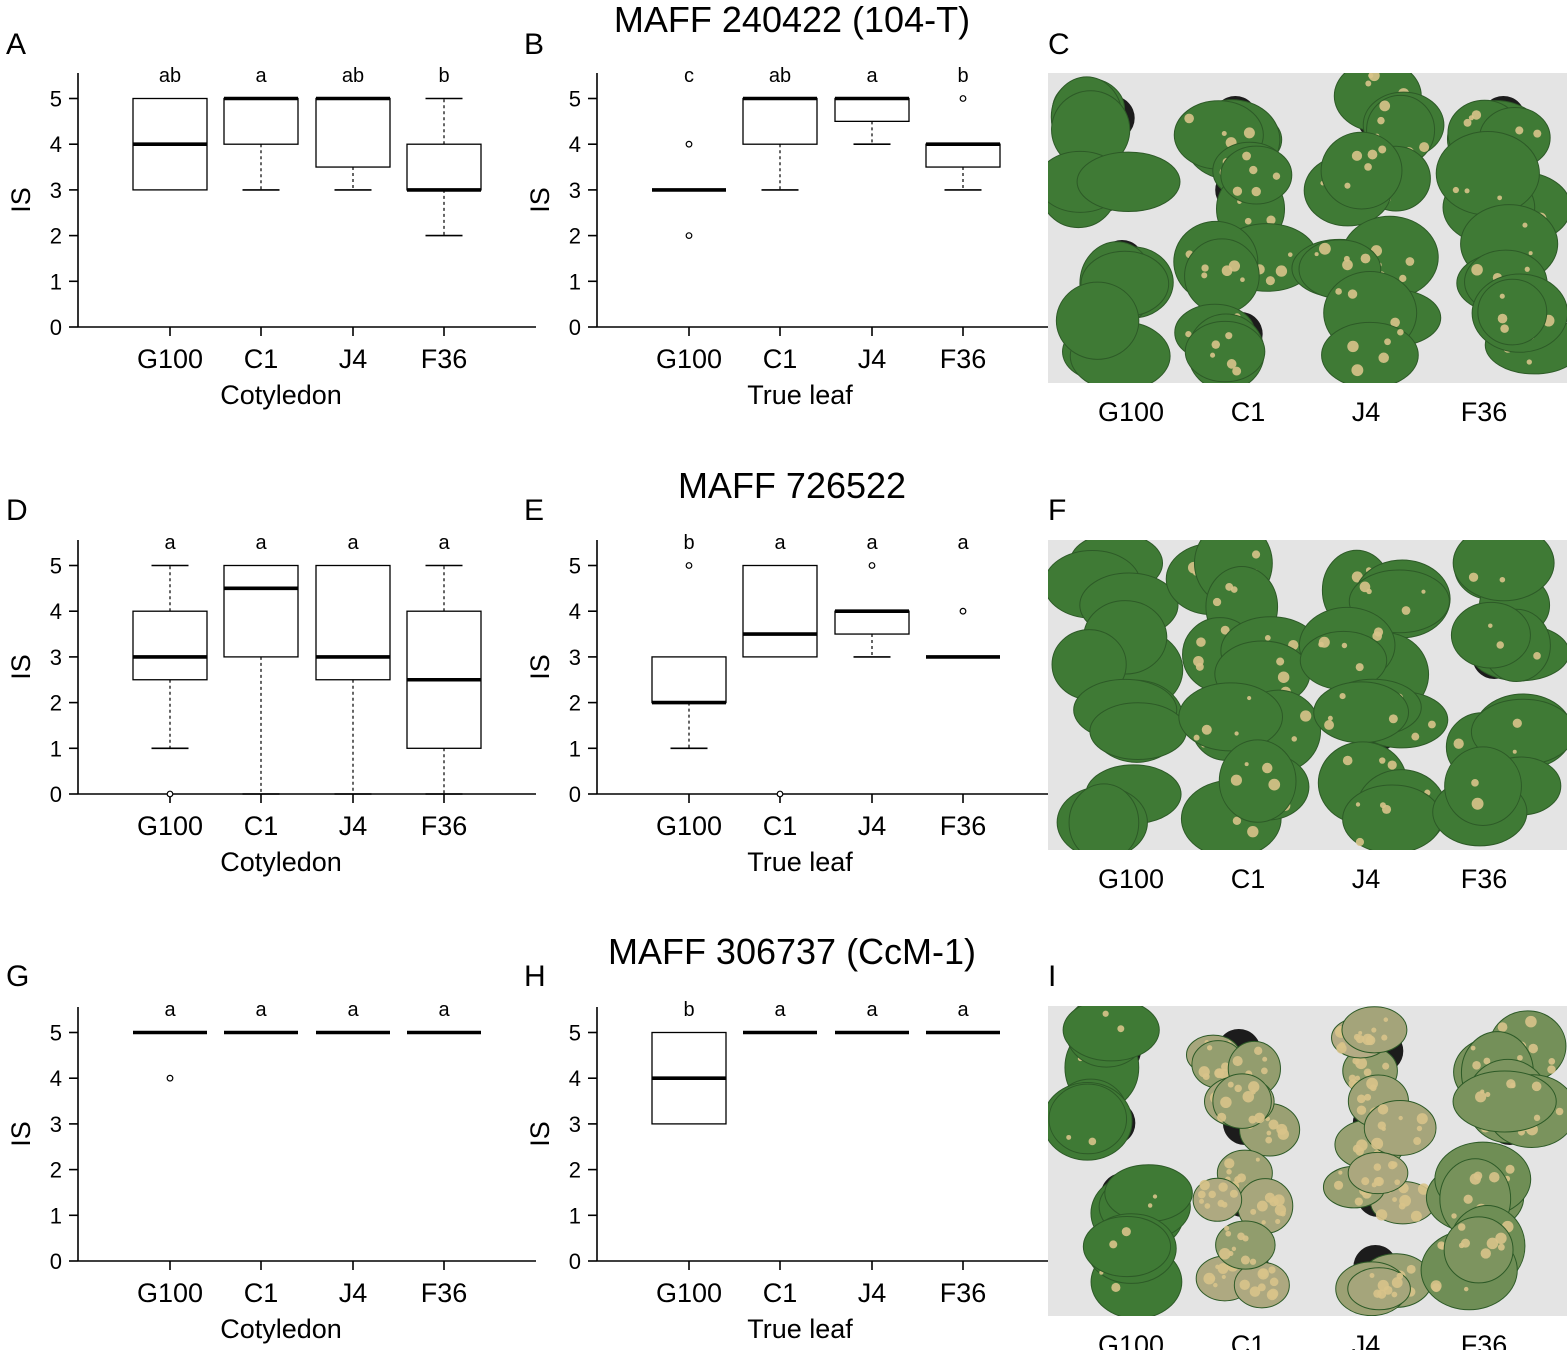 The image size is (1567, 1350). Describe the element at coordinates (792, 951) in the screenshot. I see `strain-title-3: MAFF 306737 (CcM-1)` at that location.